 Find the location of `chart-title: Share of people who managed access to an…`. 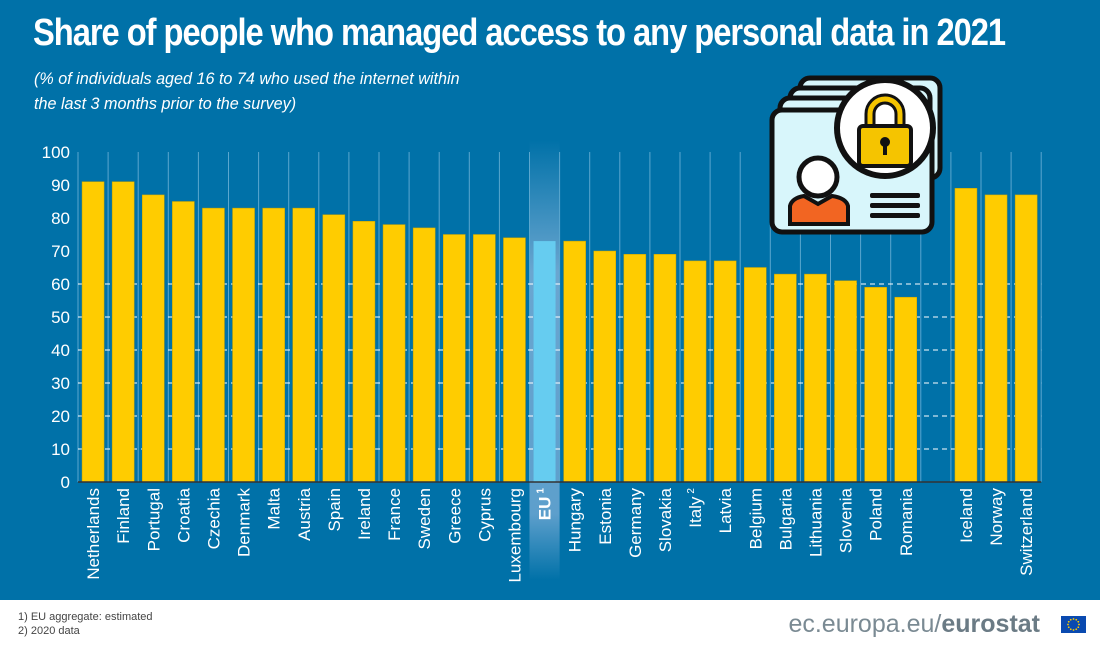

chart-title: Share of people who managed access to an… is located at coordinates (519, 33).